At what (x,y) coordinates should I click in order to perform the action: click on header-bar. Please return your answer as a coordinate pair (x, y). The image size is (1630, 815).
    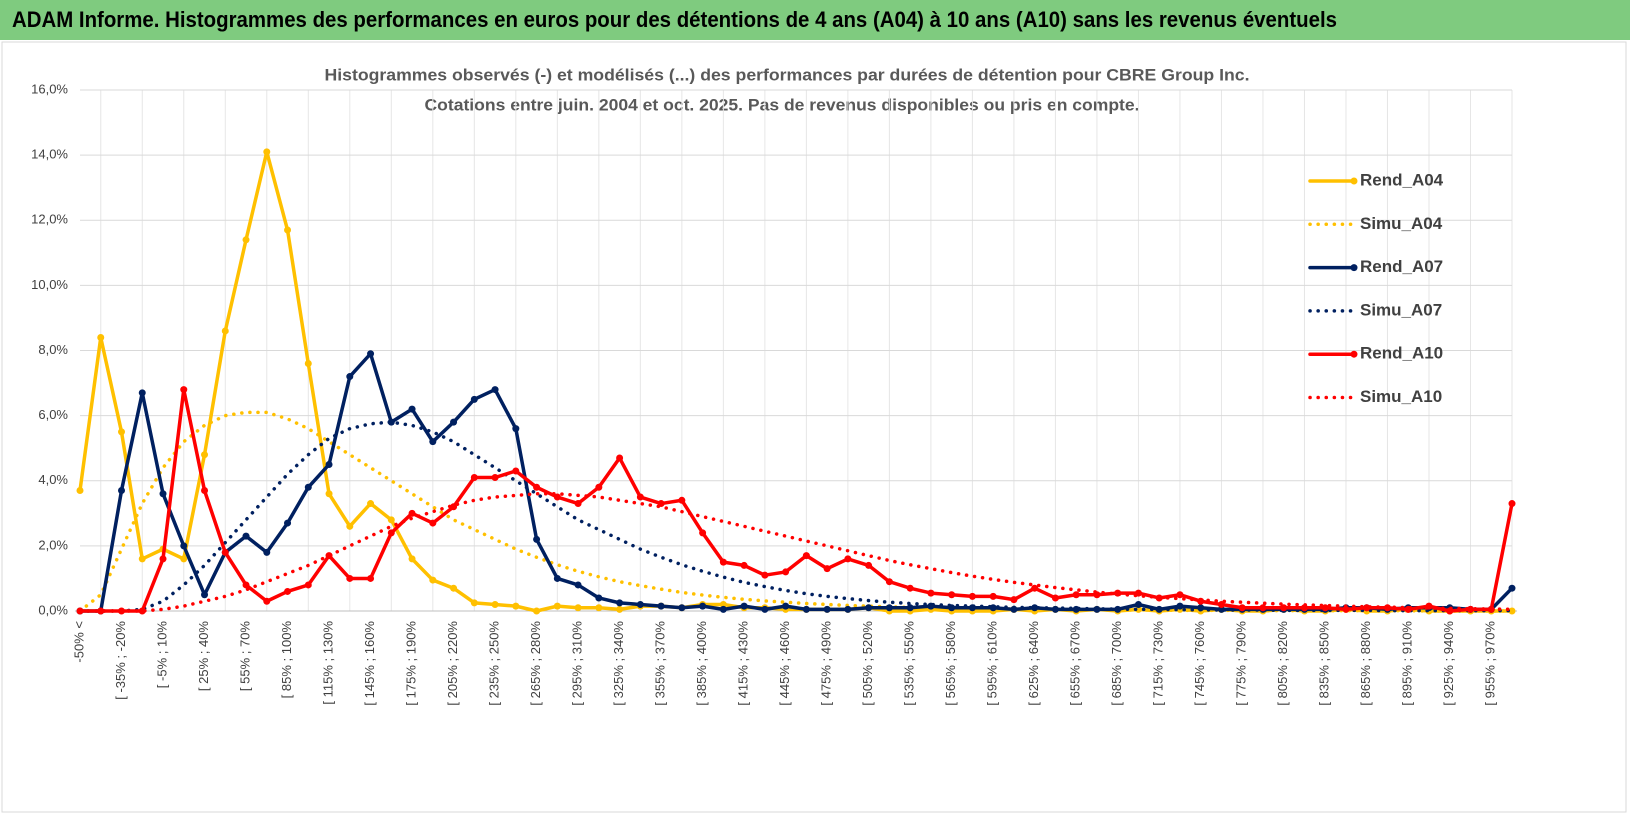
    Looking at the image, I should click on (815, 20).